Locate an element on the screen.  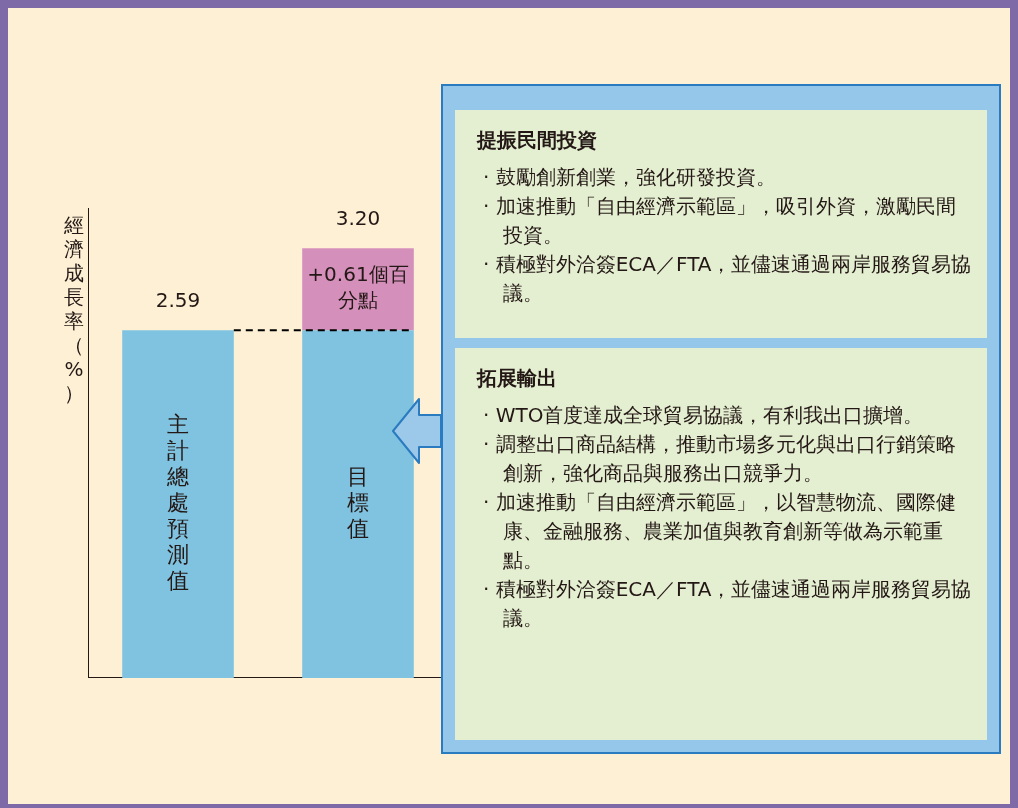
text: · 加速推動「自由經濟示範區」，以智慧物流、國際健康、金融服務、農業加值與教育創新等做為示範重點。 is located at coordinates (719, 531).